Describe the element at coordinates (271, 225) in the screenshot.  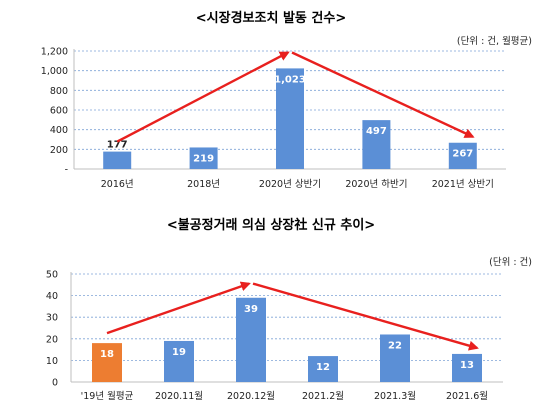
I see `chart-2-title: <불공정거래 의심 상장社 신규 추이>` at that location.